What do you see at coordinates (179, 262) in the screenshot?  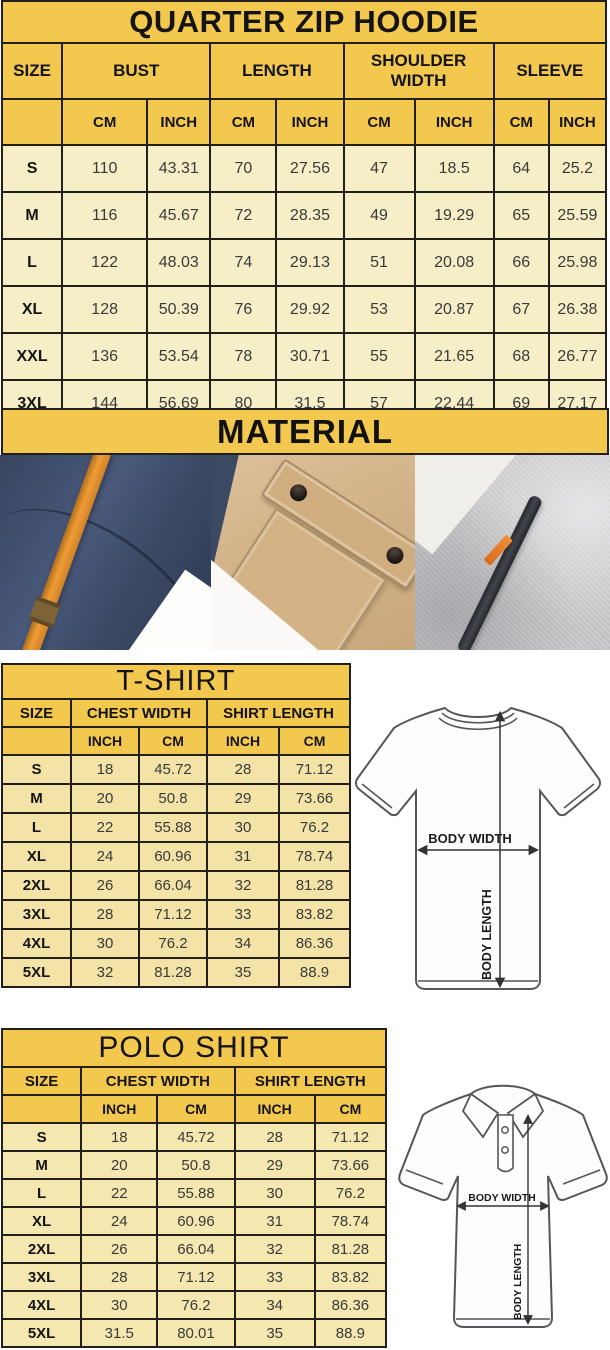 I see `measurement-cell: 48.03` at bounding box center [179, 262].